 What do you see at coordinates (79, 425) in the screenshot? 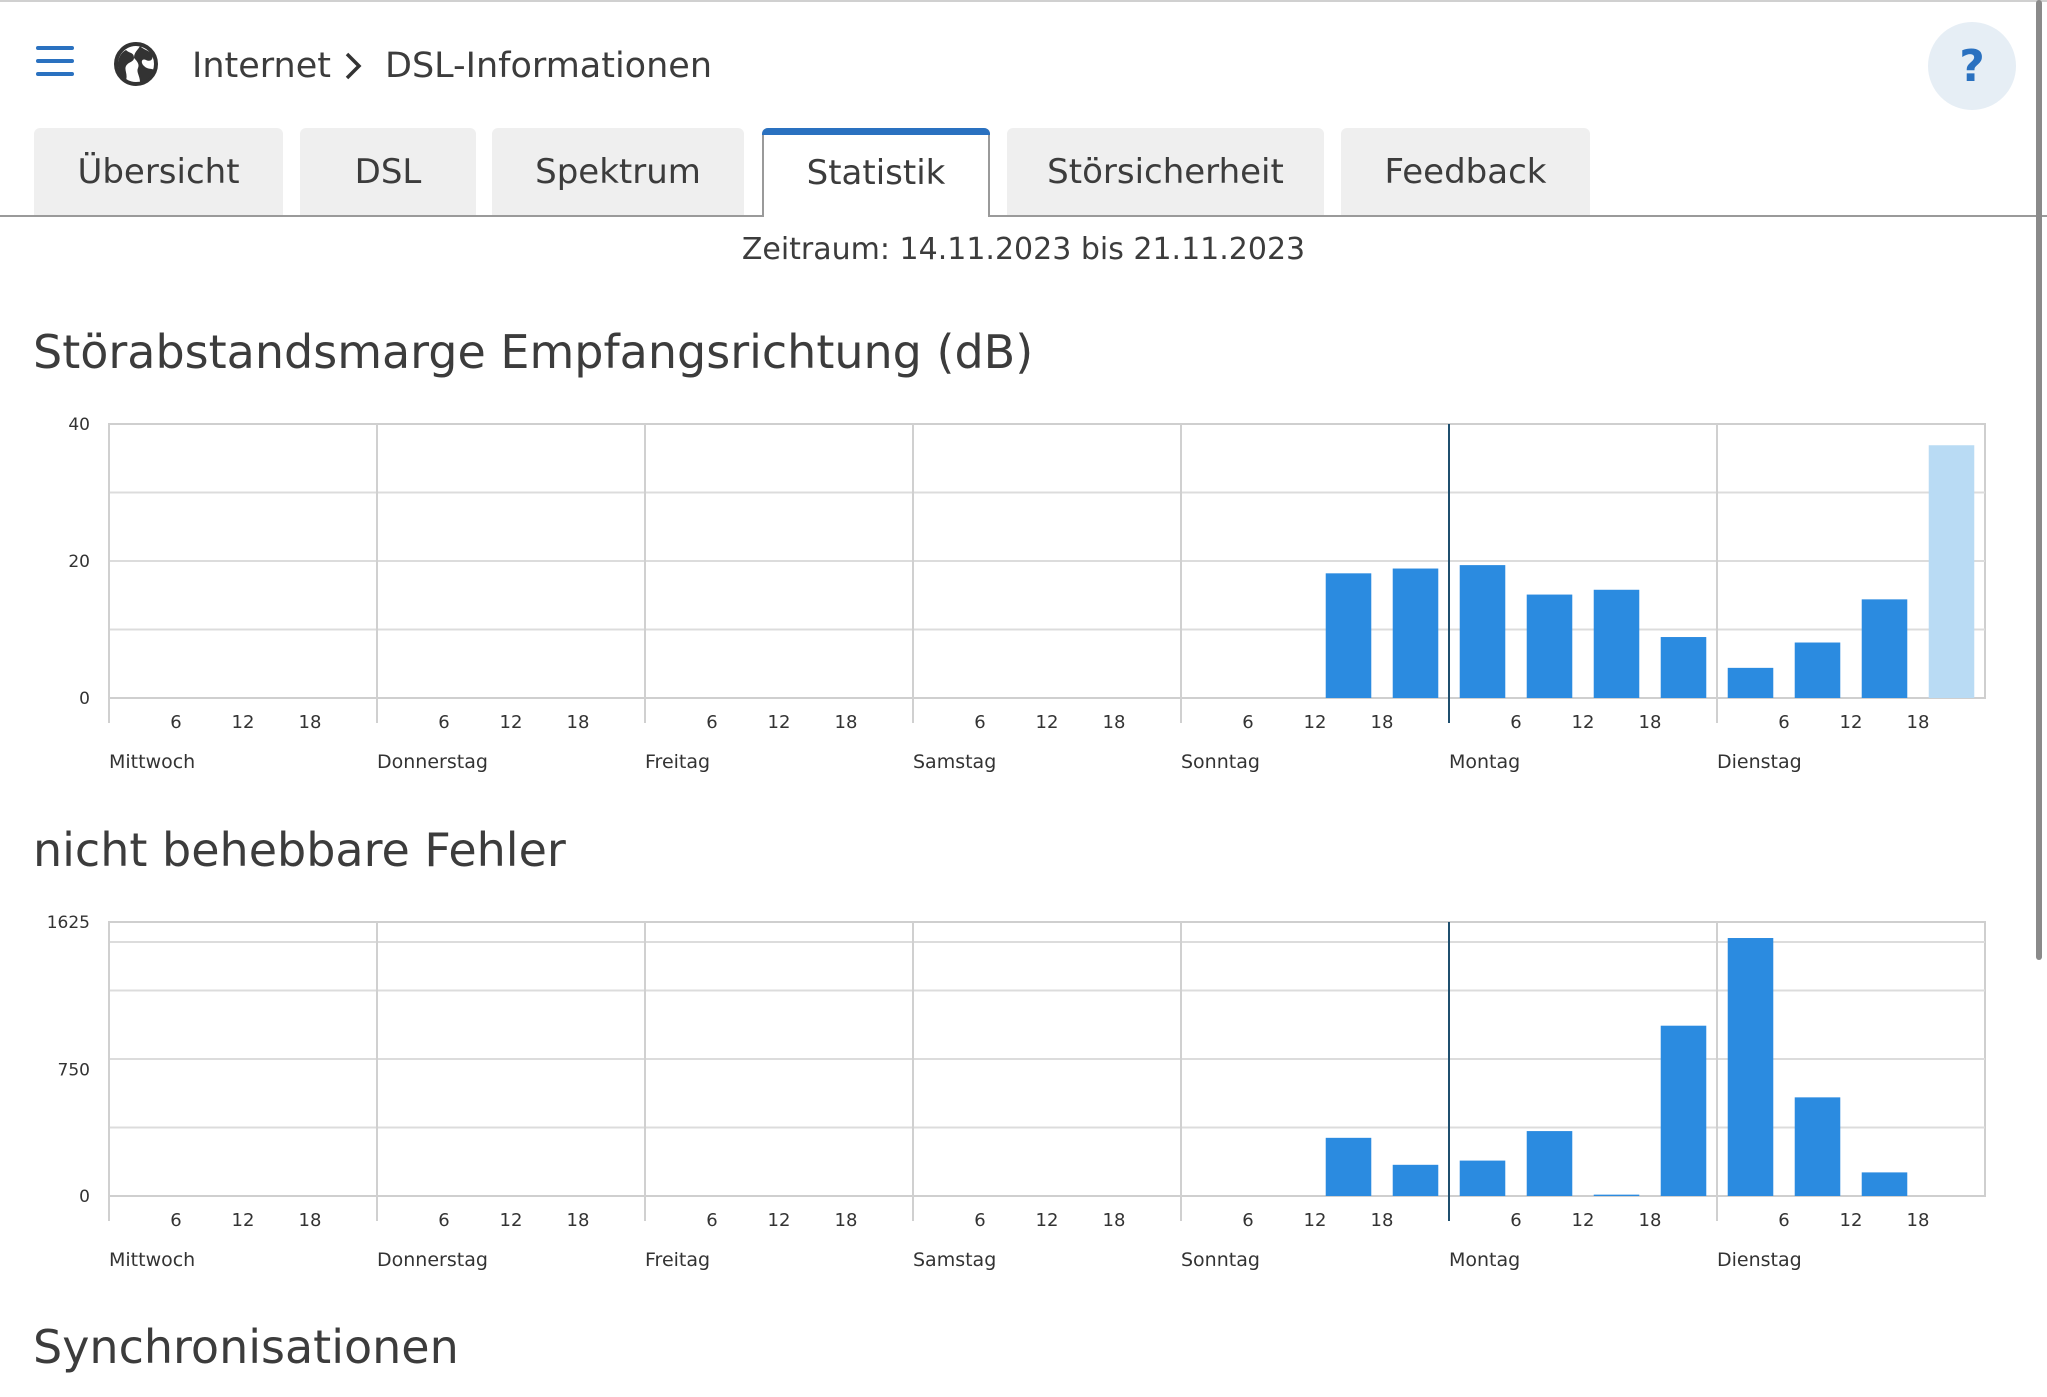
I see `y-tick-label: 40` at bounding box center [79, 425].